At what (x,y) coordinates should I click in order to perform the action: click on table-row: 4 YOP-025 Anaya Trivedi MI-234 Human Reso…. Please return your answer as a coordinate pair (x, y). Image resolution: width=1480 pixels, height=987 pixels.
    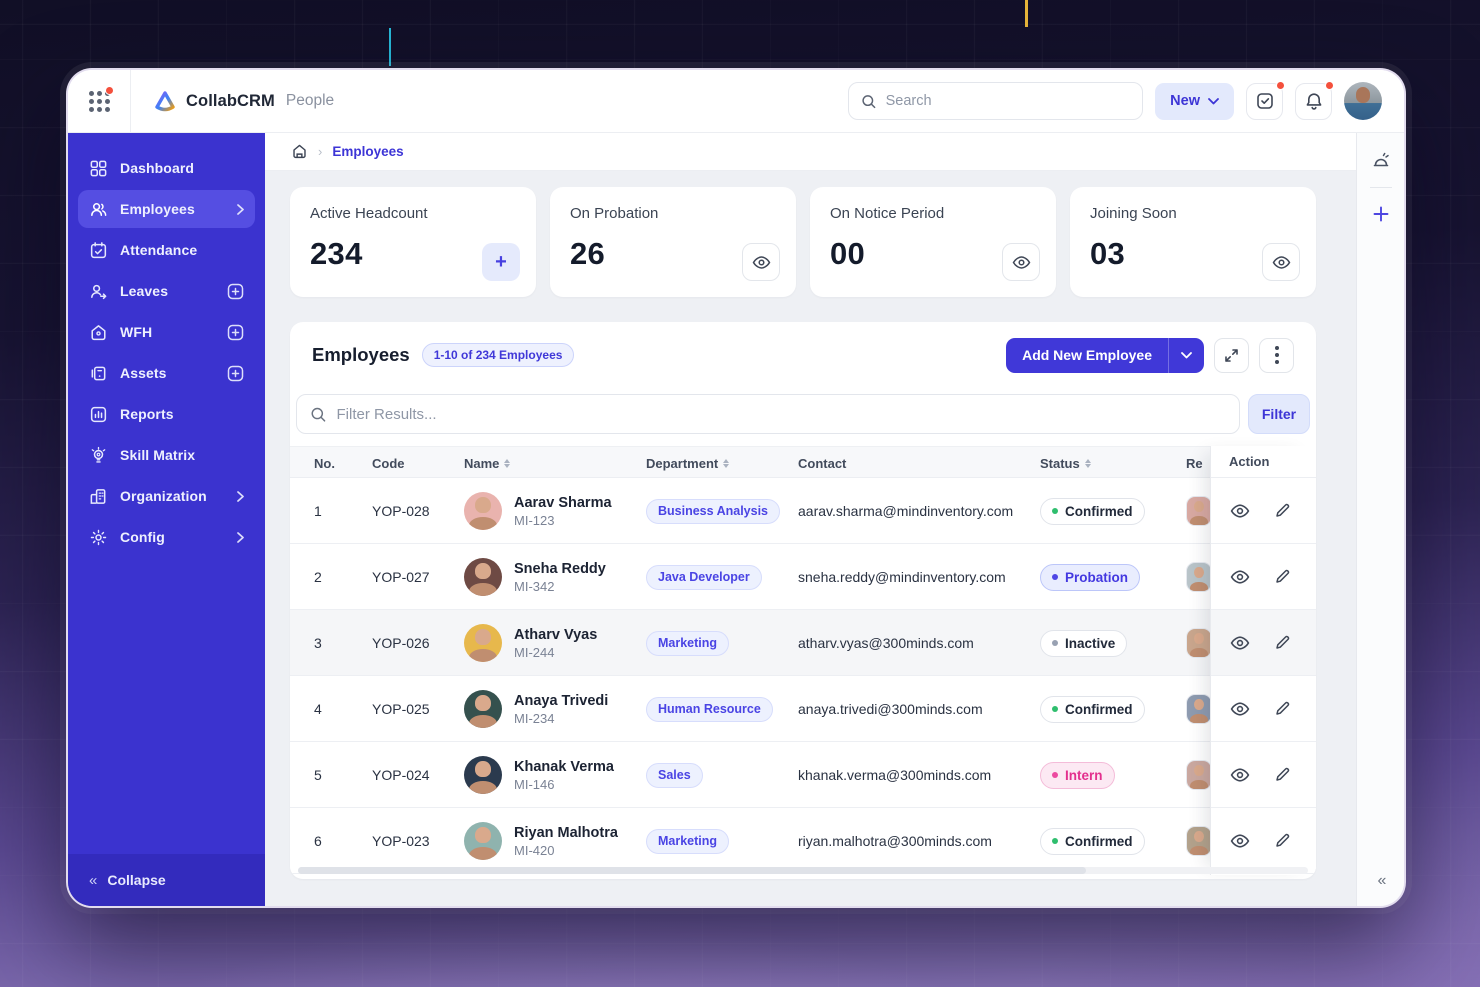
    Looking at the image, I should click on (803, 709).